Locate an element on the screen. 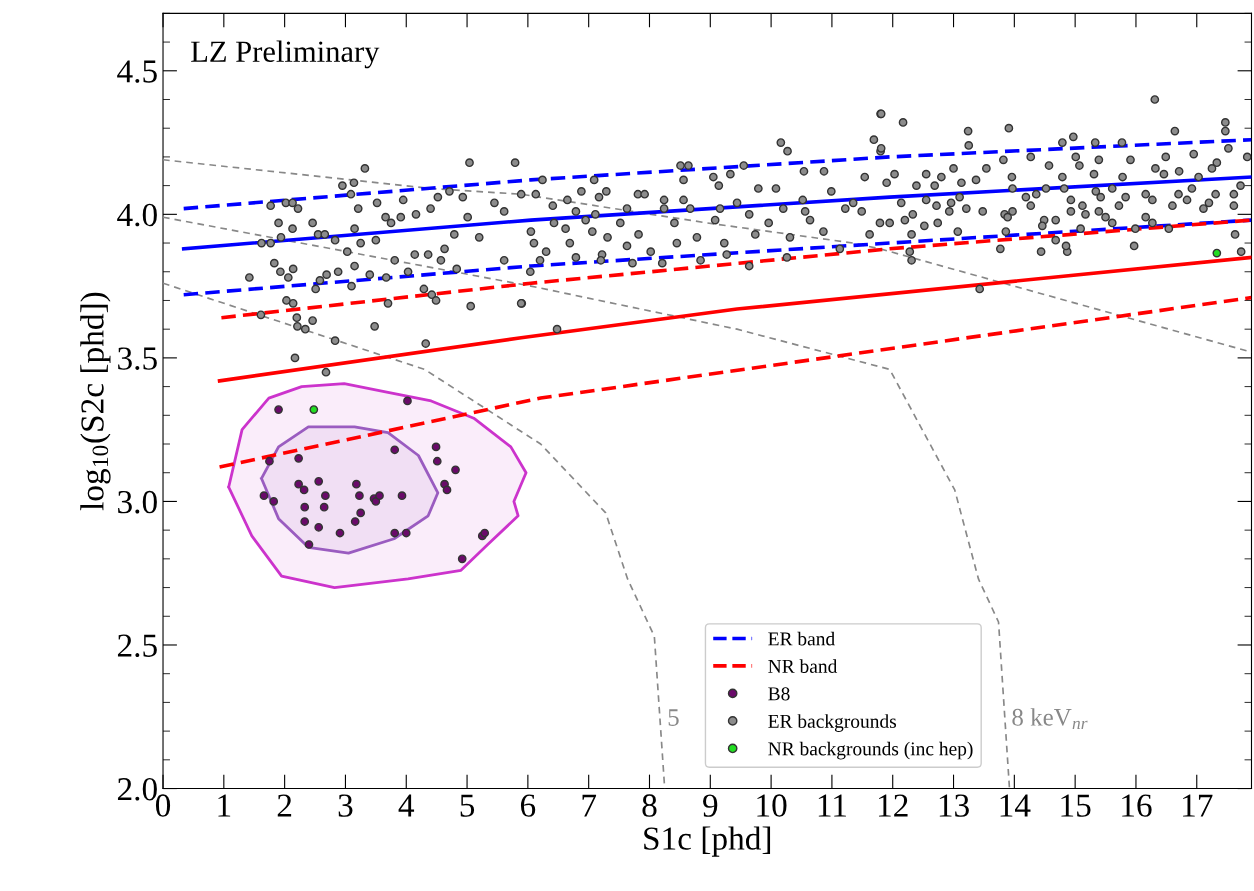 This screenshot has width=1254, height=891. y-tick-label: 2.0 is located at coordinates (137, 789).